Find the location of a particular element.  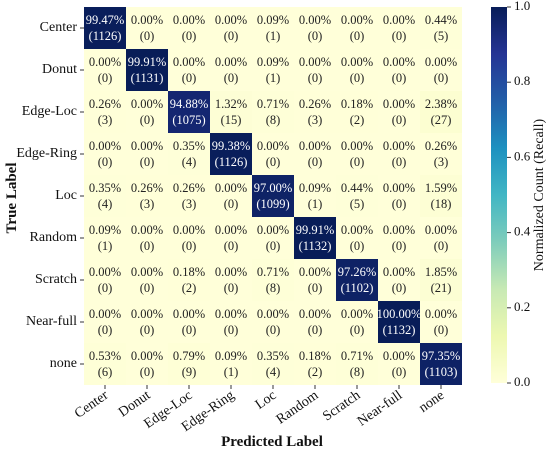

cell-percent-label: 97.35% is located at coordinates (441, 356).